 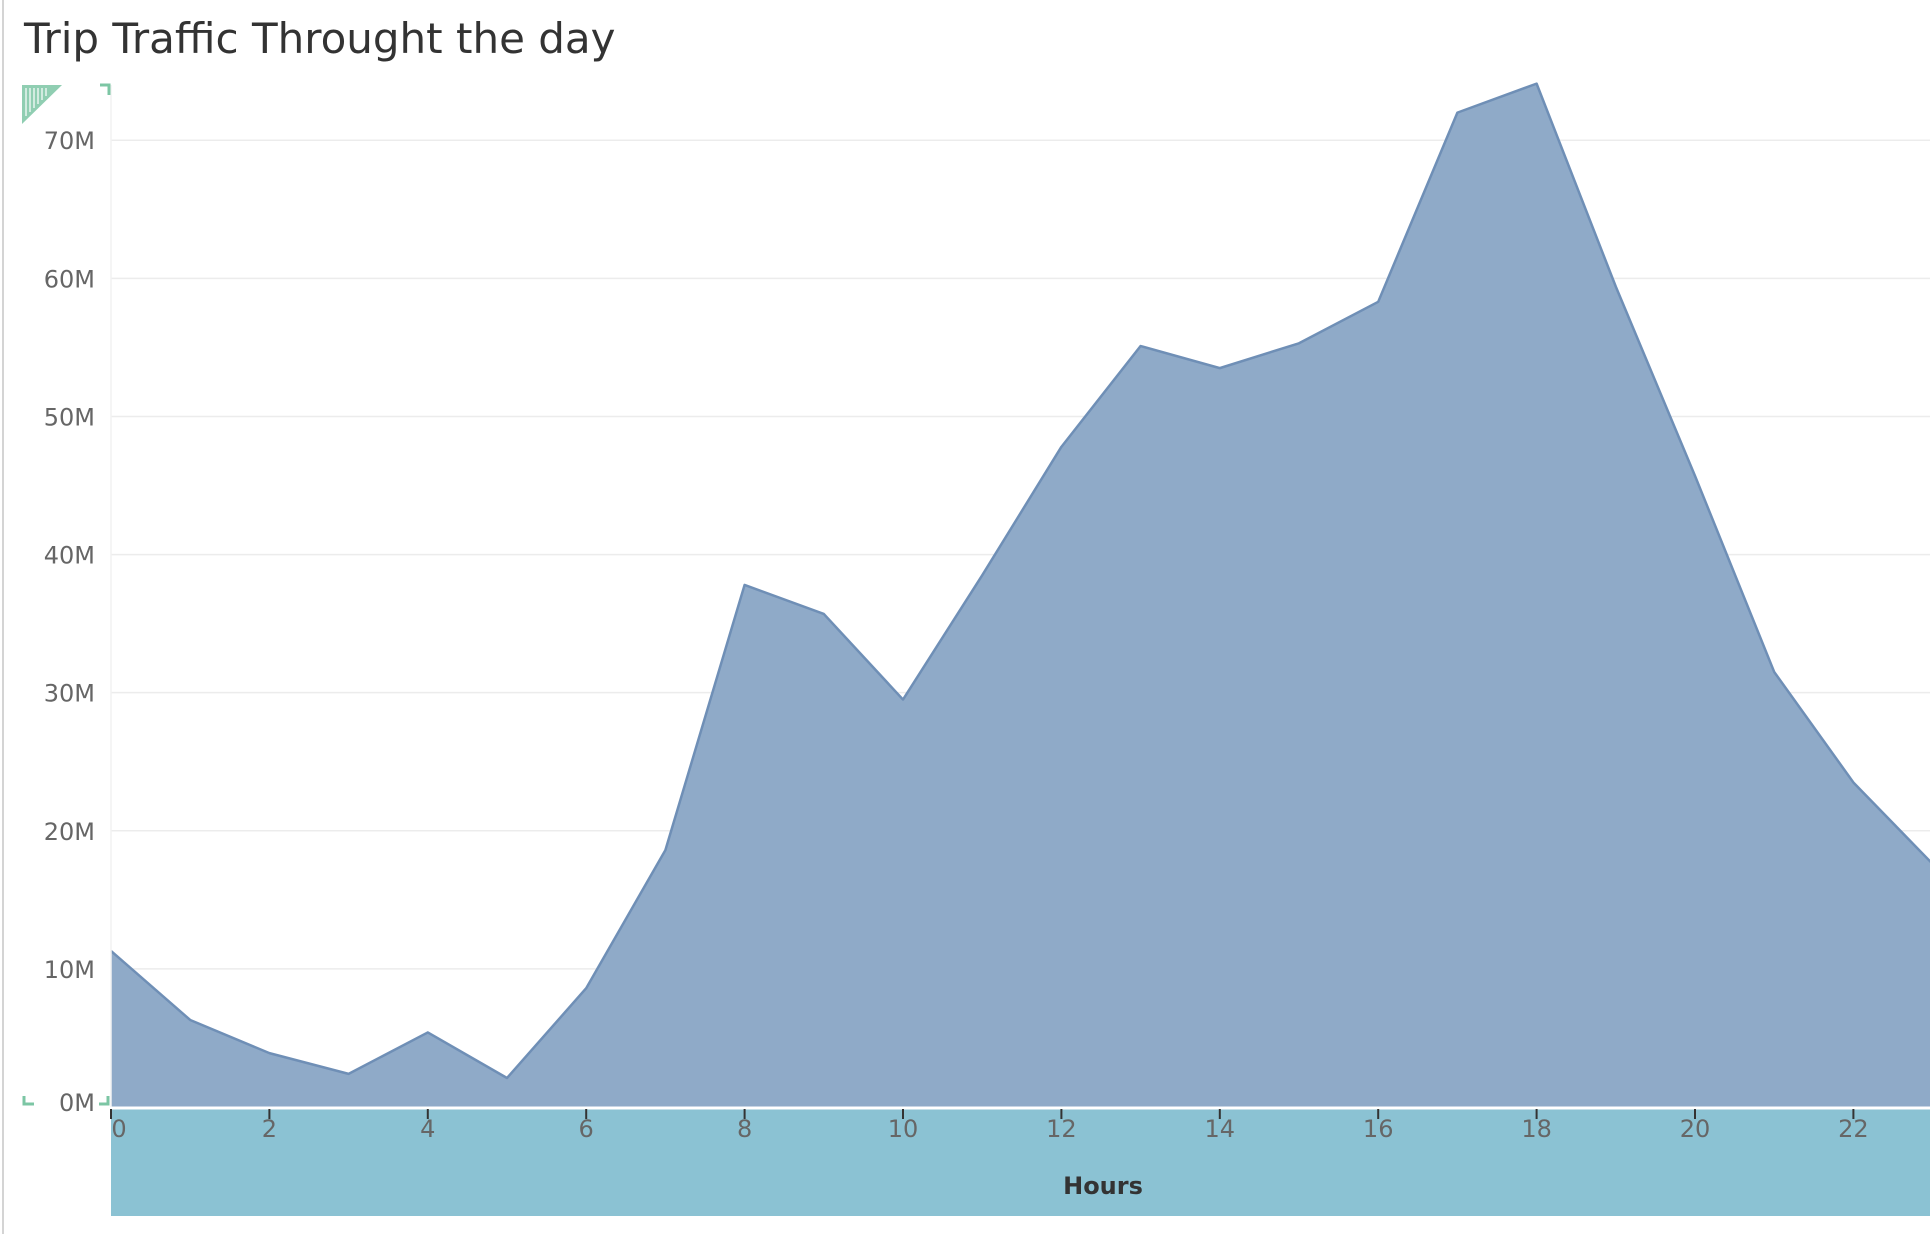 What do you see at coordinates (903, 1129) in the screenshot?
I see `x-tick-label-10: 10` at bounding box center [903, 1129].